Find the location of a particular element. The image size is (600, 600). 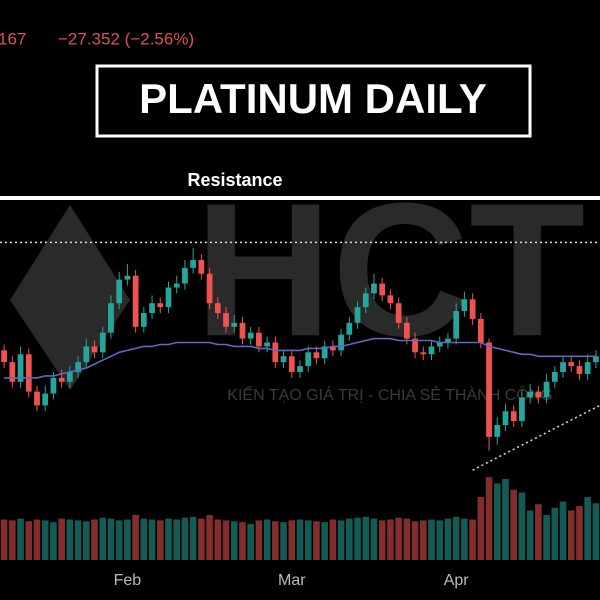

x-tick-label: Mar is located at coordinates (292, 580).